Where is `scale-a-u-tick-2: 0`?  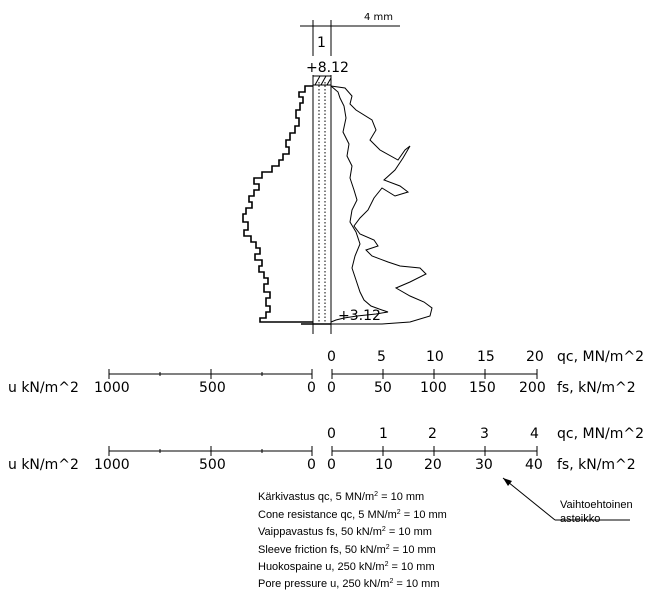 scale-a-u-tick-2: 0 is located at coordinates (311, 388).